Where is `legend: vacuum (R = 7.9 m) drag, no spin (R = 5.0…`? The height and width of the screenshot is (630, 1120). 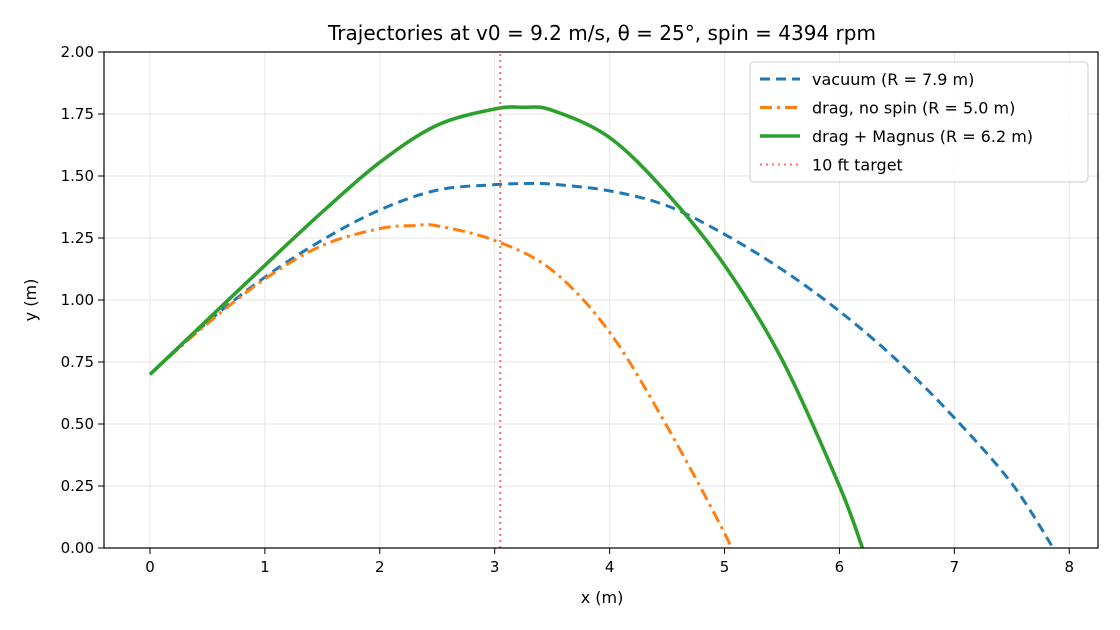 legend: vacuum (R = 7.9 m) drag, no spin (R = 5.0… is located at coordinates (919, 122).